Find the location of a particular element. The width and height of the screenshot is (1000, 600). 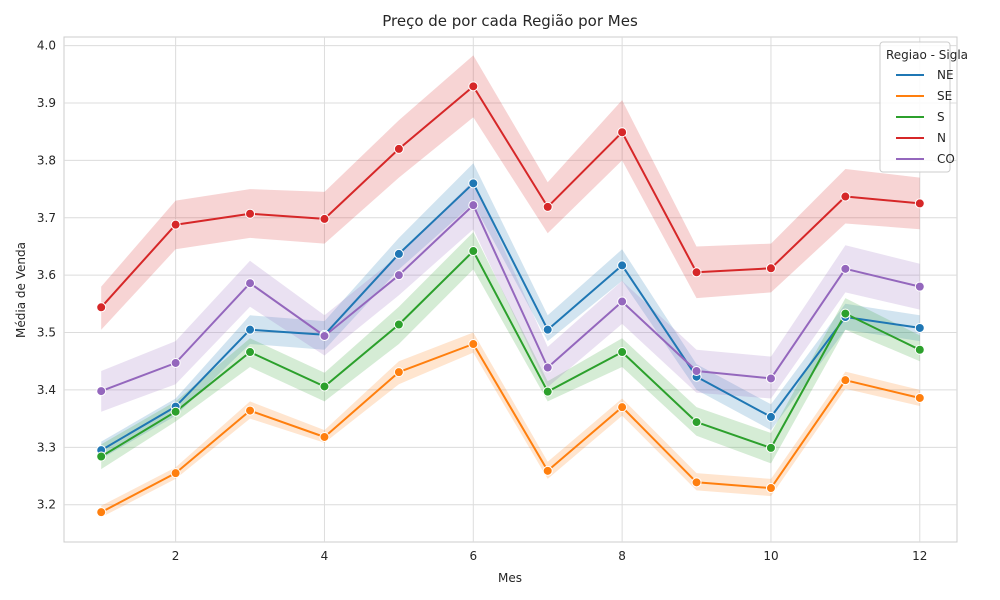

legend-items: NE SE SN CO is located at coordinates (925, 117).